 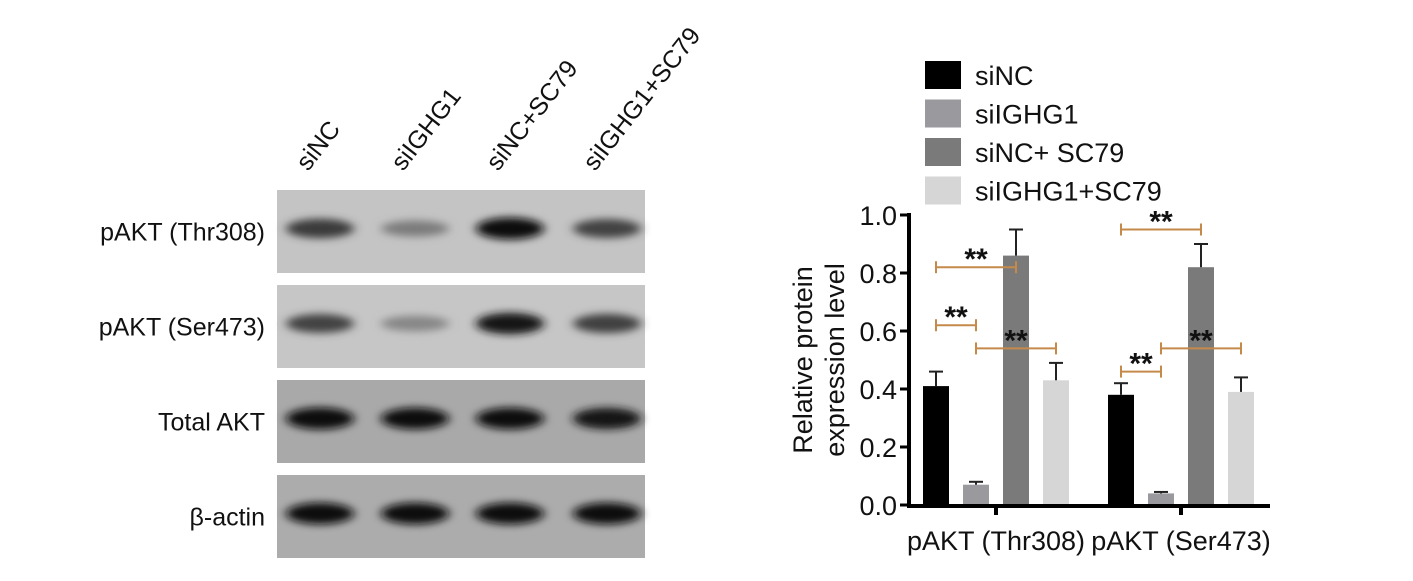 I want to click on blot-row-label: pAKT (Ser473), so click(x=182, y=328).